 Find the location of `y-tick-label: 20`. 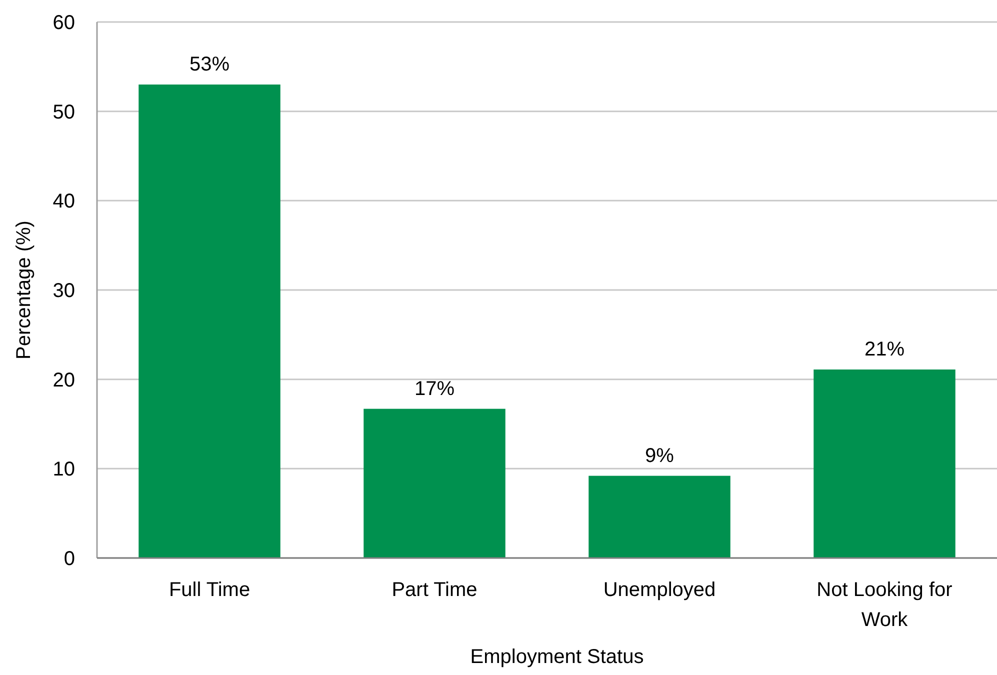

y-tick-label: 20 is located at coordinates (63, 380).